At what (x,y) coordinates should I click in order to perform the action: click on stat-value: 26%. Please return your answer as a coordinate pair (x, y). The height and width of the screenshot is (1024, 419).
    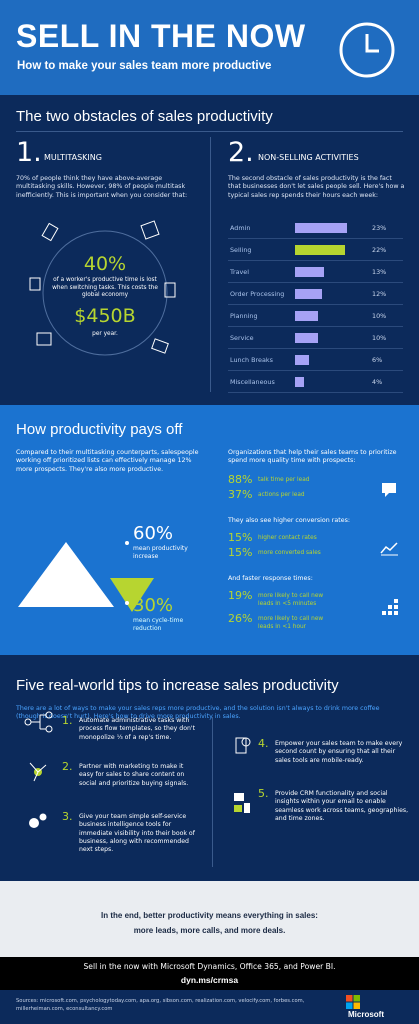
    Looking at the image, I should click on (240, 618).